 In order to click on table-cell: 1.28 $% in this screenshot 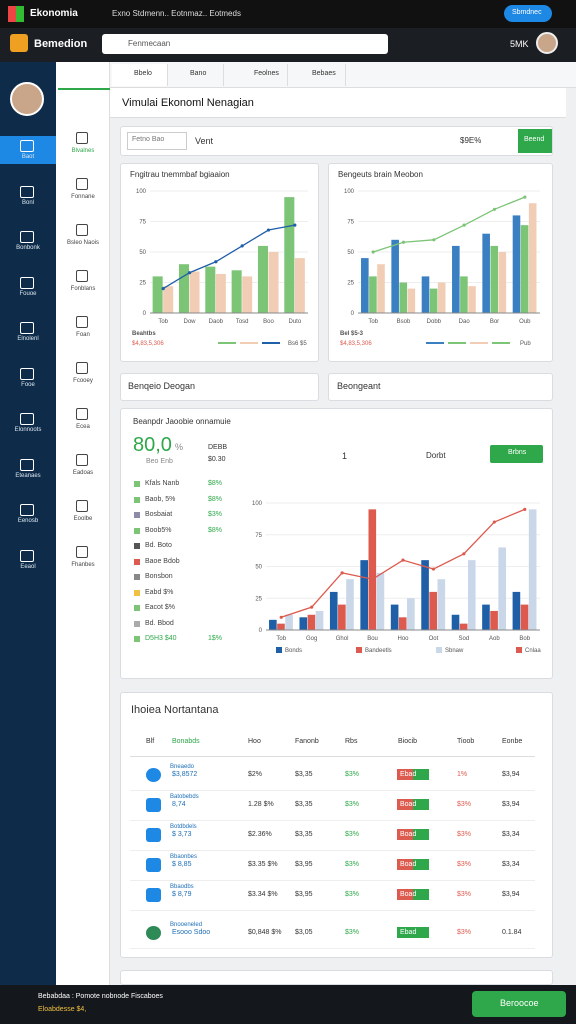, I will do `click(261, 804)`.